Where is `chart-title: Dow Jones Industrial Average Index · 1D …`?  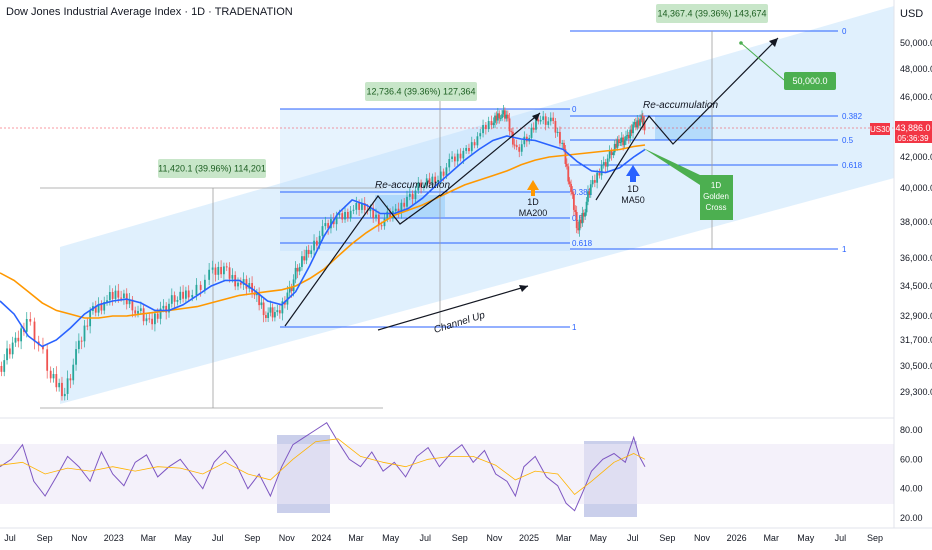
chart-title: Dow Jones Industrial Average Index · 1D … is located at coordinates (149, 12).